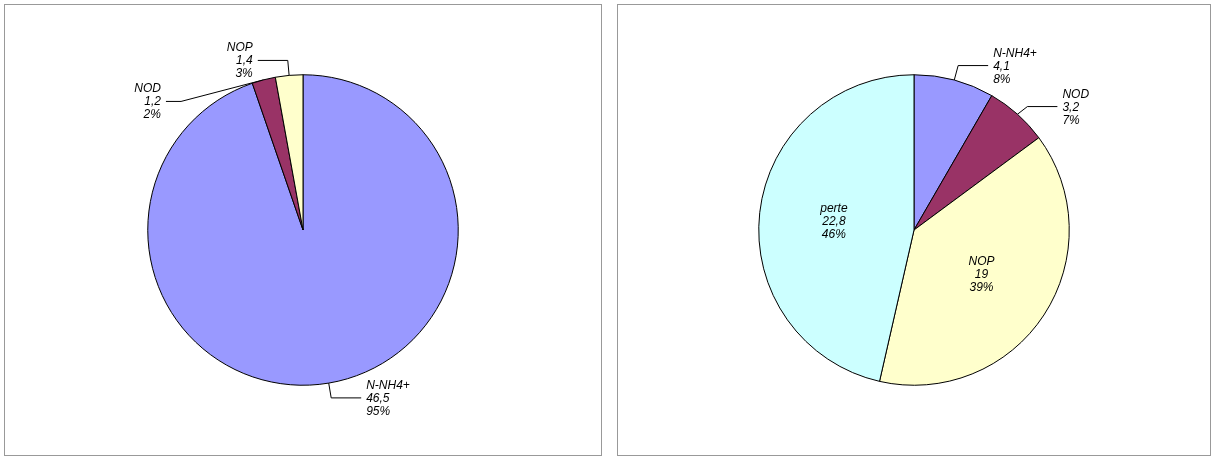 This screenshot has width=1217, height=463. I want to click on data-label: 4,1 8%, so click(1002, 72).